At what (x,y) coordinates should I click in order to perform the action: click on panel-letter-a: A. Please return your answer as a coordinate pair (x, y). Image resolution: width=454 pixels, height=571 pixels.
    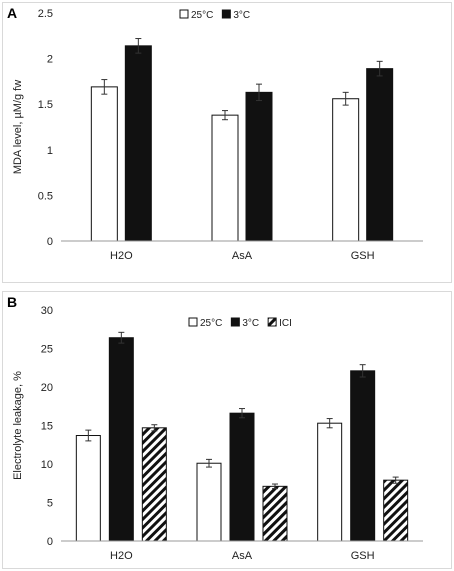
    Looking at the image, I should click on (12, 13).